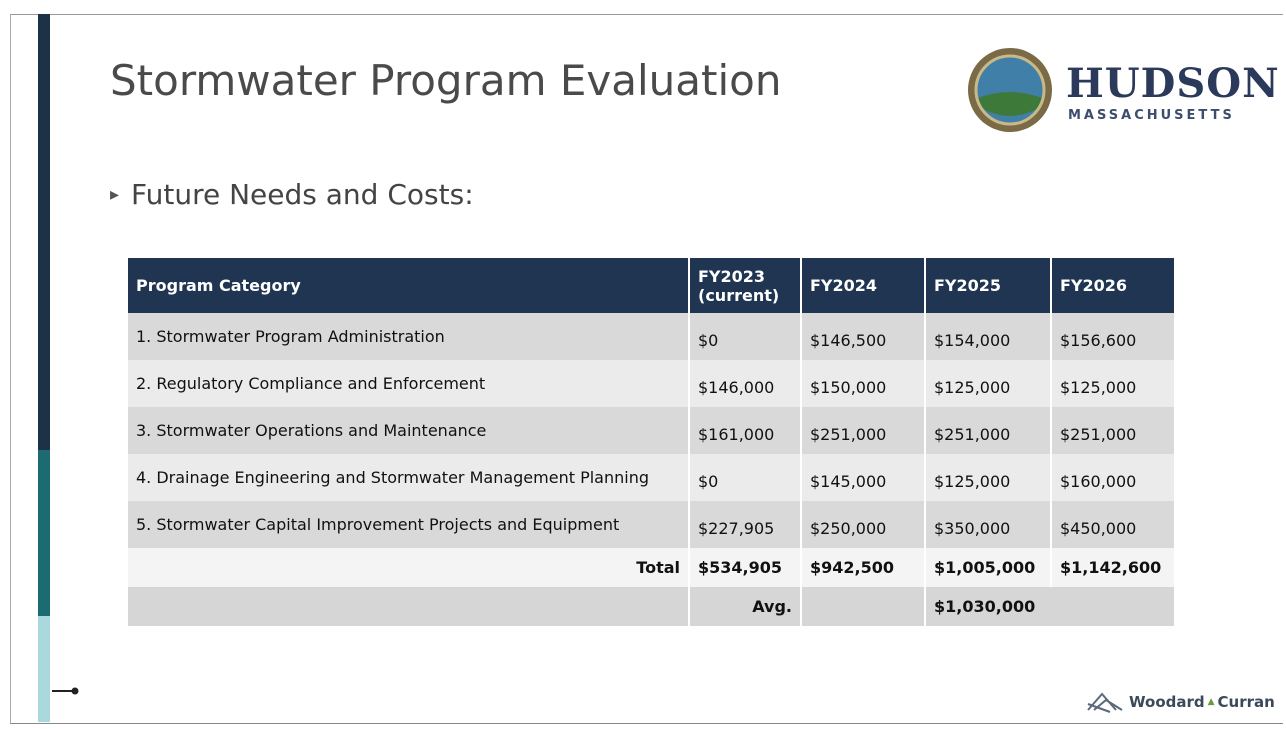  I want to click on total-cell: $1,142,600, so click(1113, 567).